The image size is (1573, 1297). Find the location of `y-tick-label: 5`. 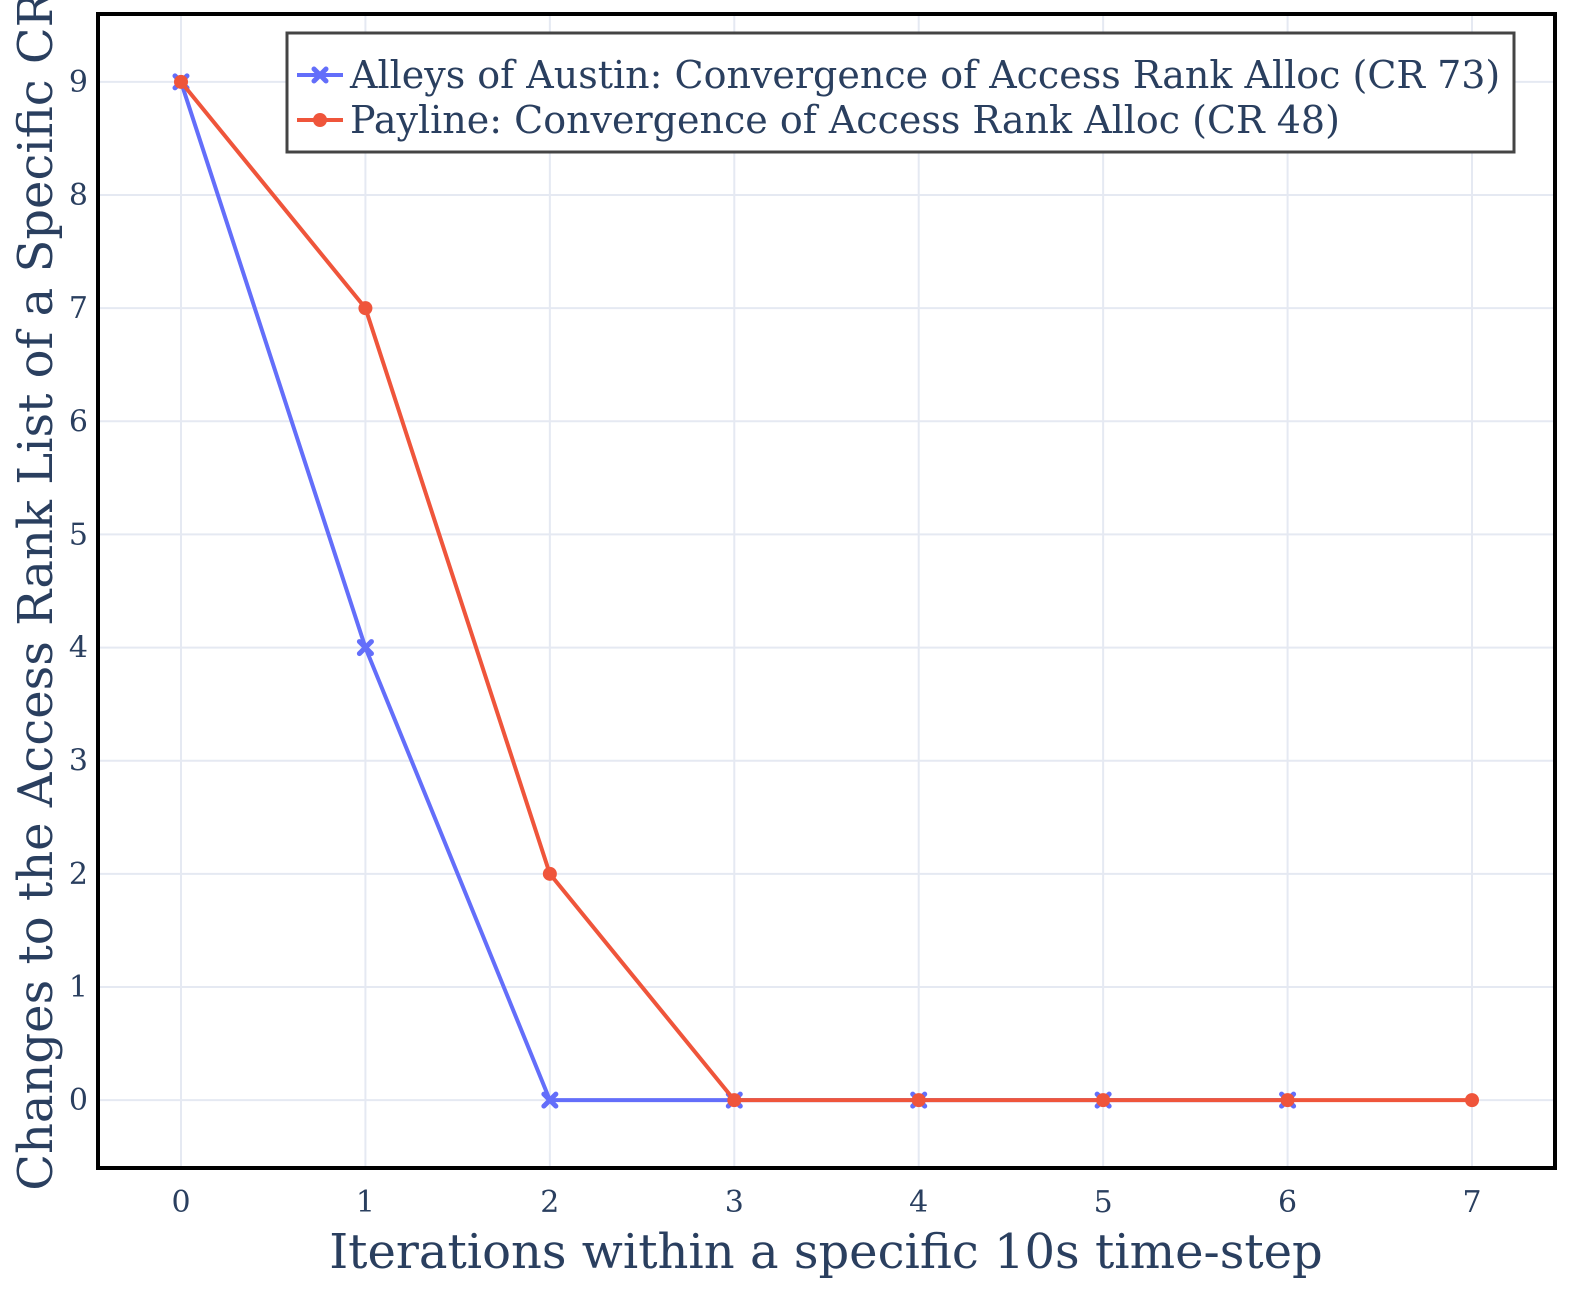

y-tick-label: 5 is located at coordinates (78, 534).